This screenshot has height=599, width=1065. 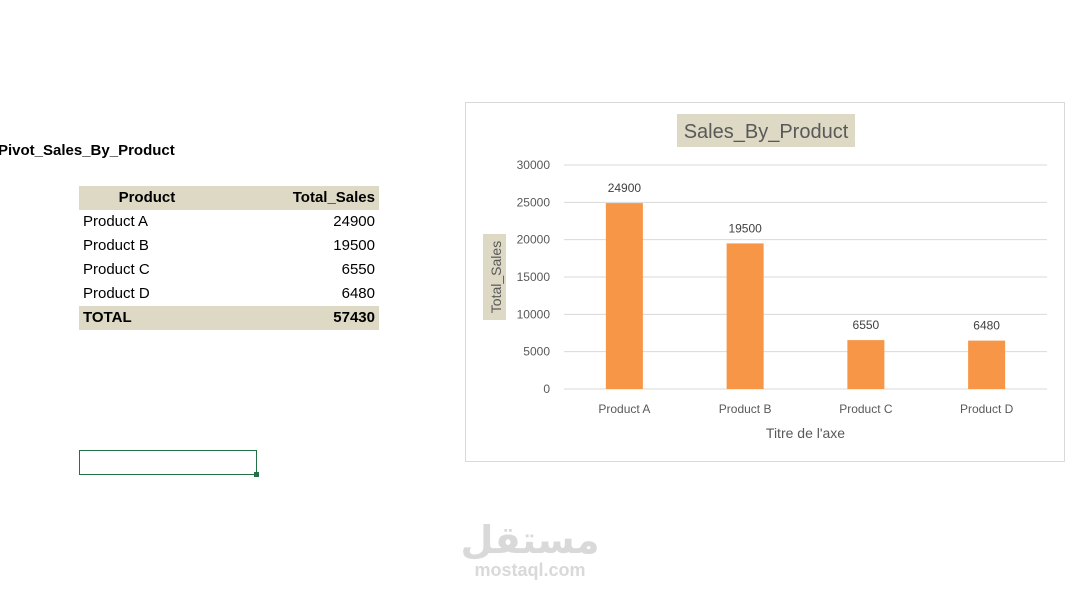 What do you see at coordinates (229, 222) in the screenshot?
I see `table-row: Product A 24900` at bounding box center [229, 222].